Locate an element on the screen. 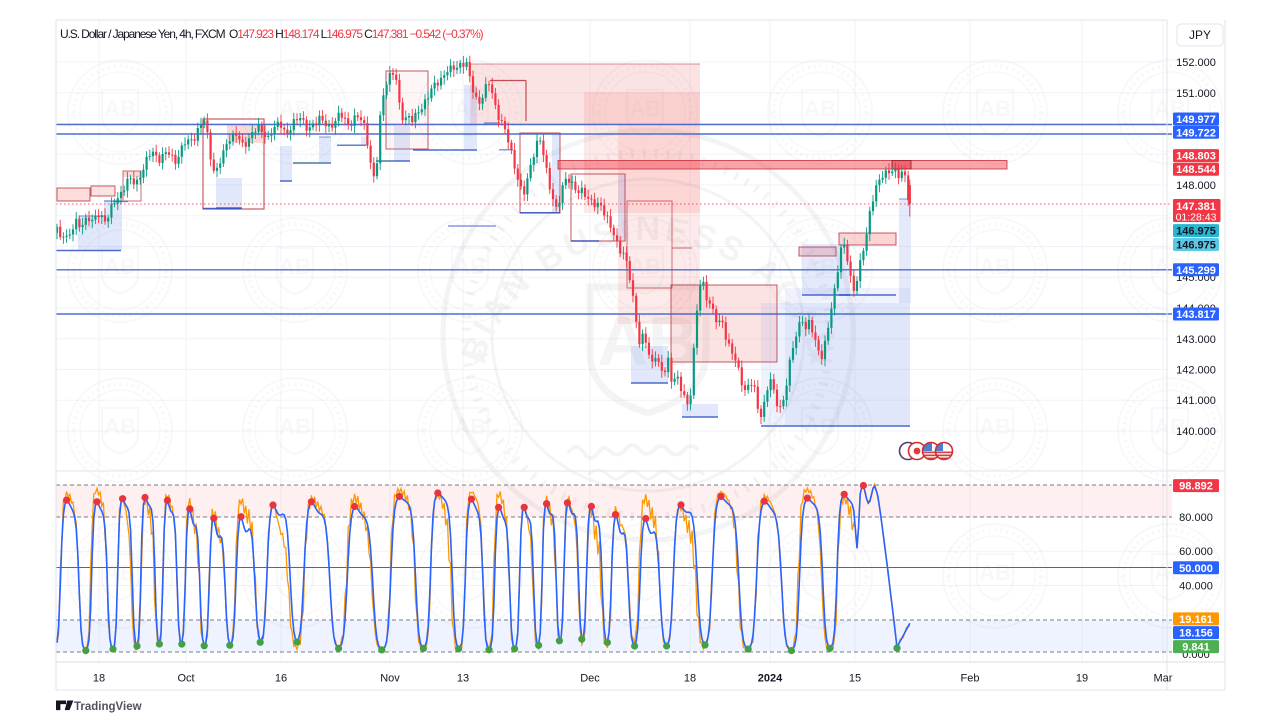 The height and width of the screenshot is (720, 1280). svg-text: 18.156 is located at coordinates (1196, 634).